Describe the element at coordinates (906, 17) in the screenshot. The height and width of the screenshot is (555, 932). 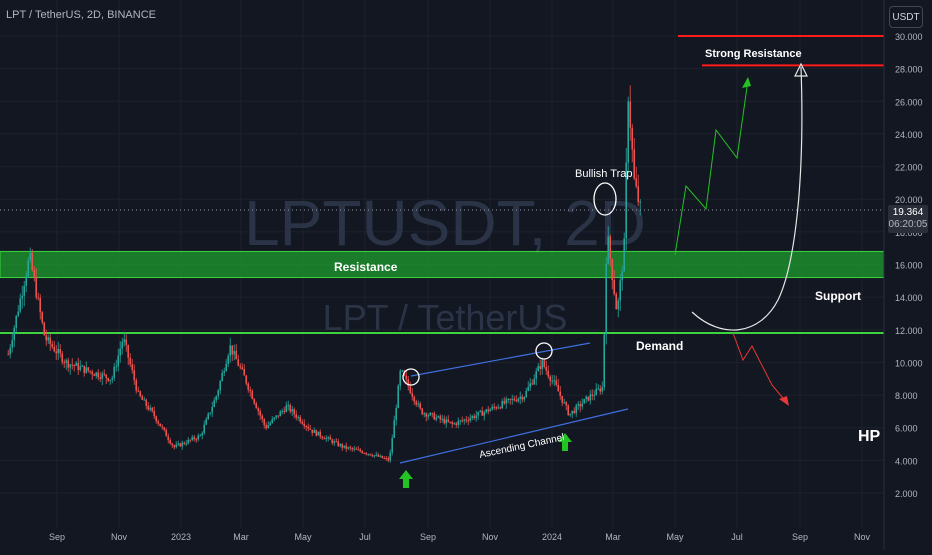
I see `currency-button: USDT` at that location.